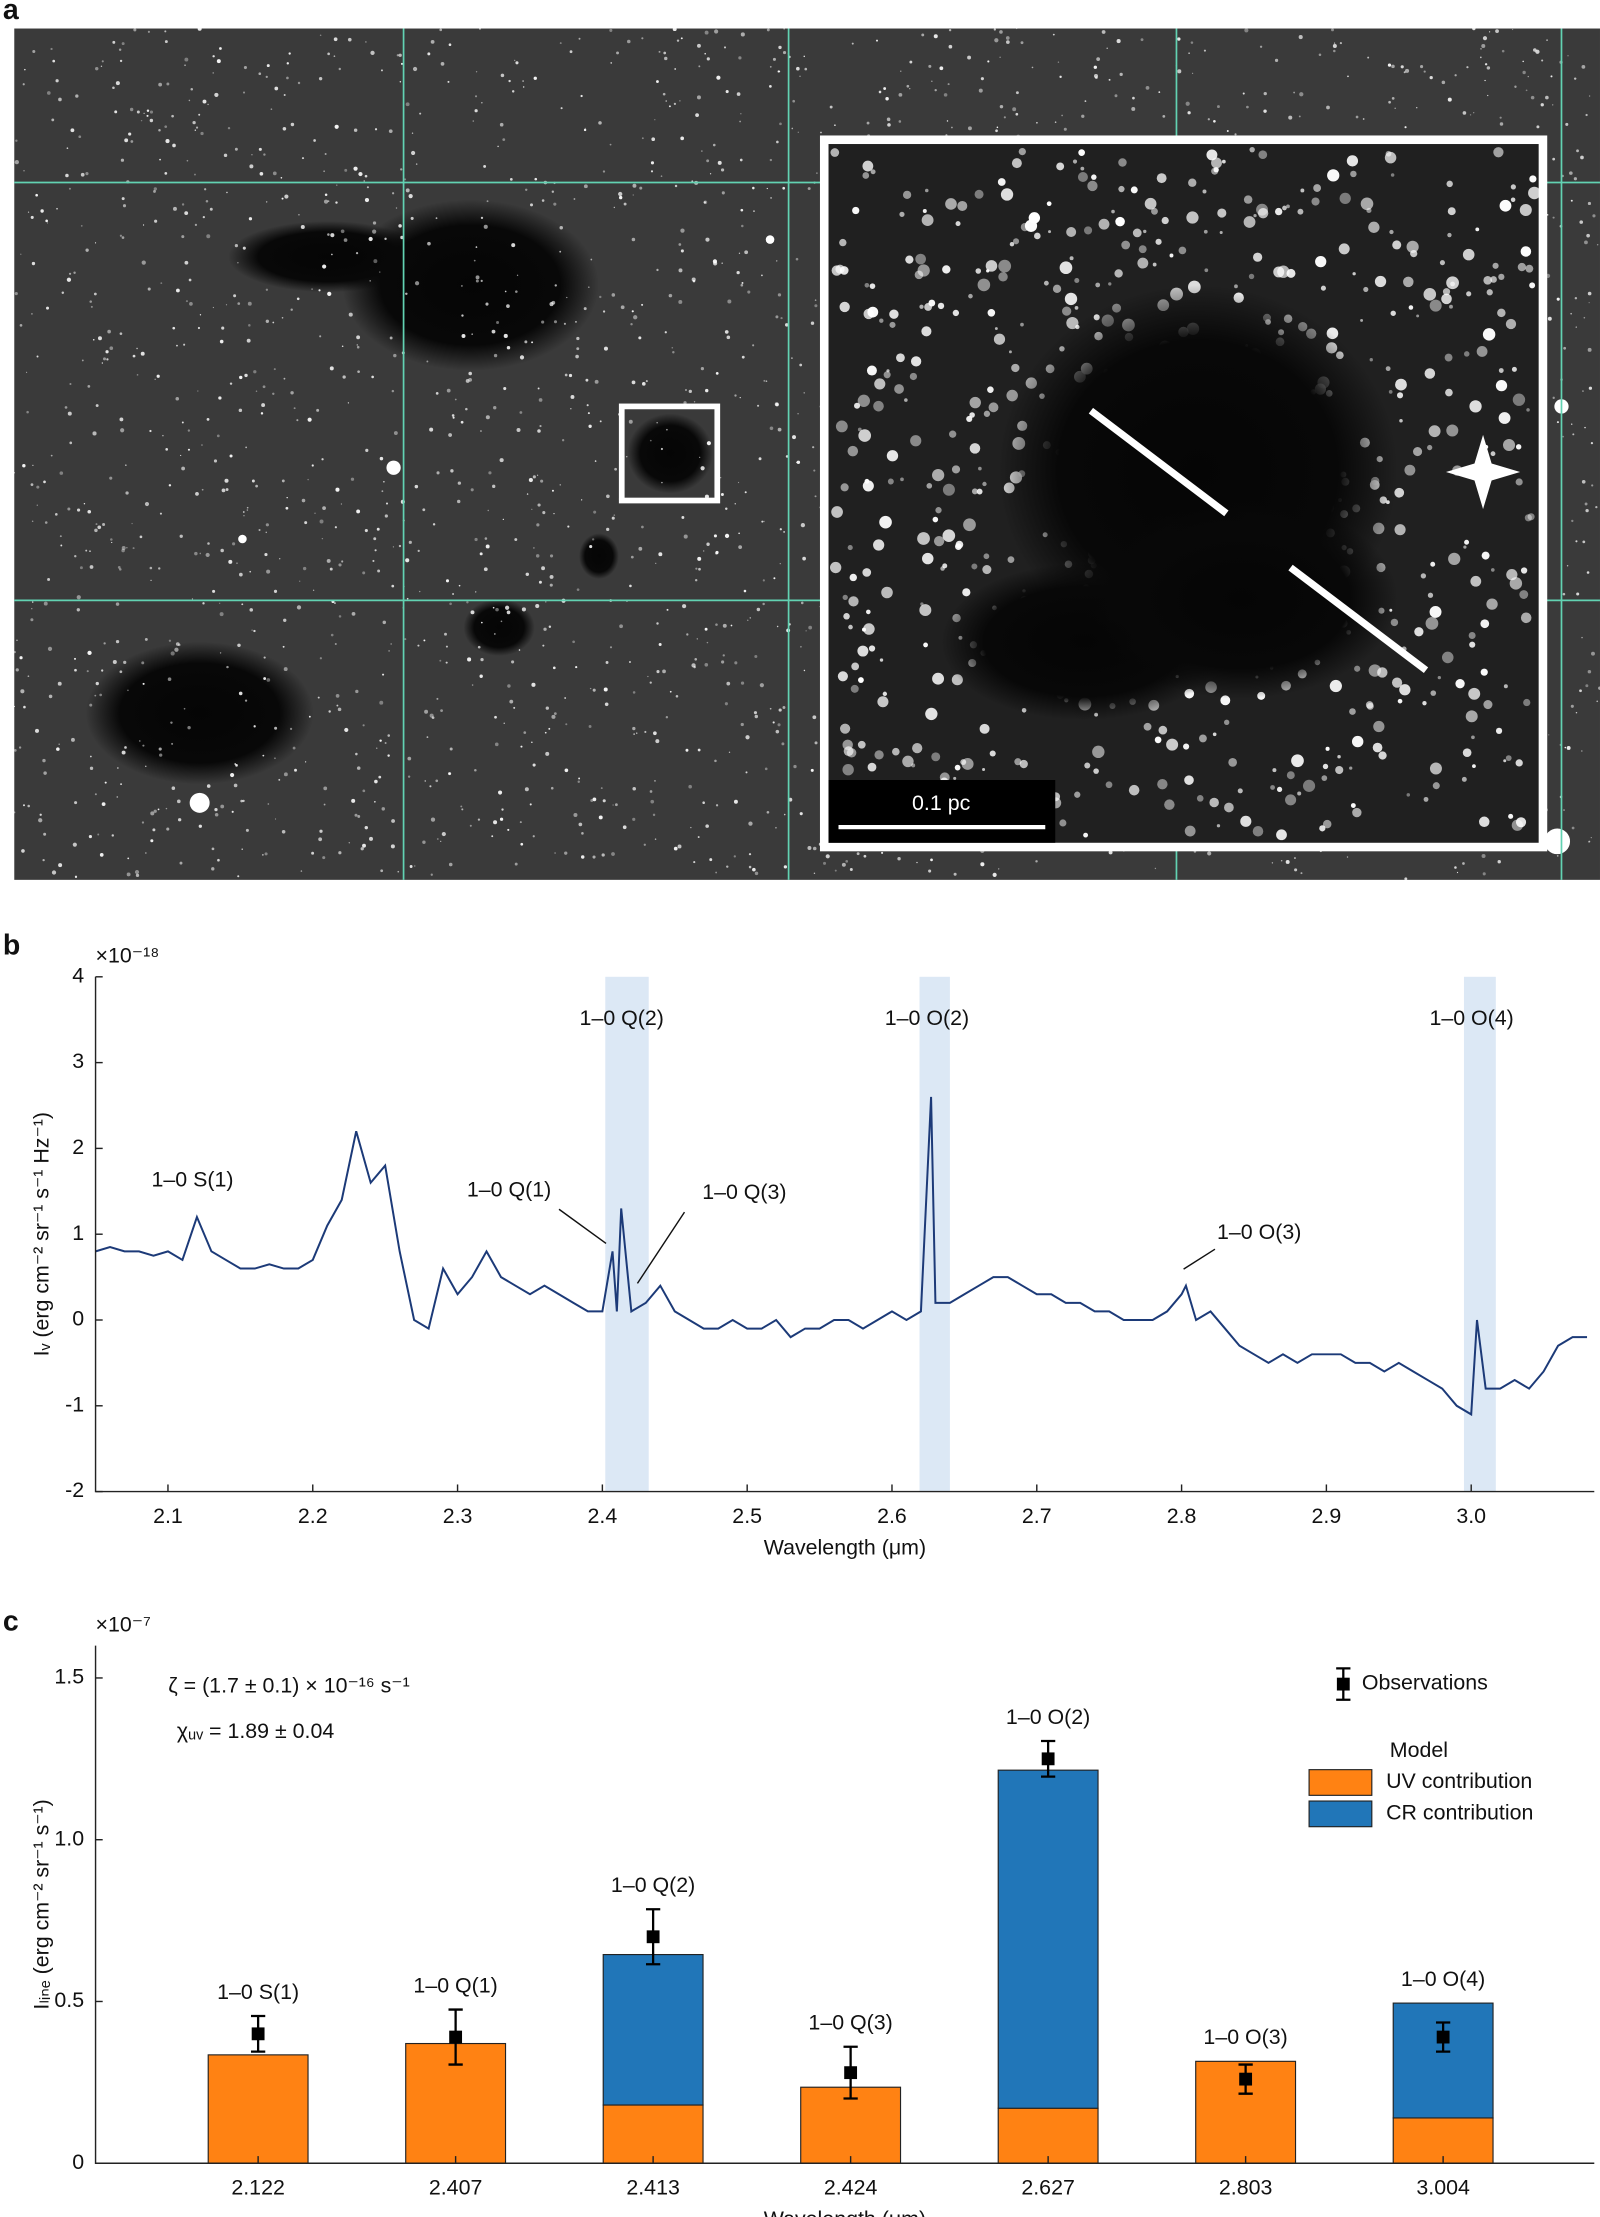  I want to click on bar-label: 1–0 O(3), so click(1245, 2037).